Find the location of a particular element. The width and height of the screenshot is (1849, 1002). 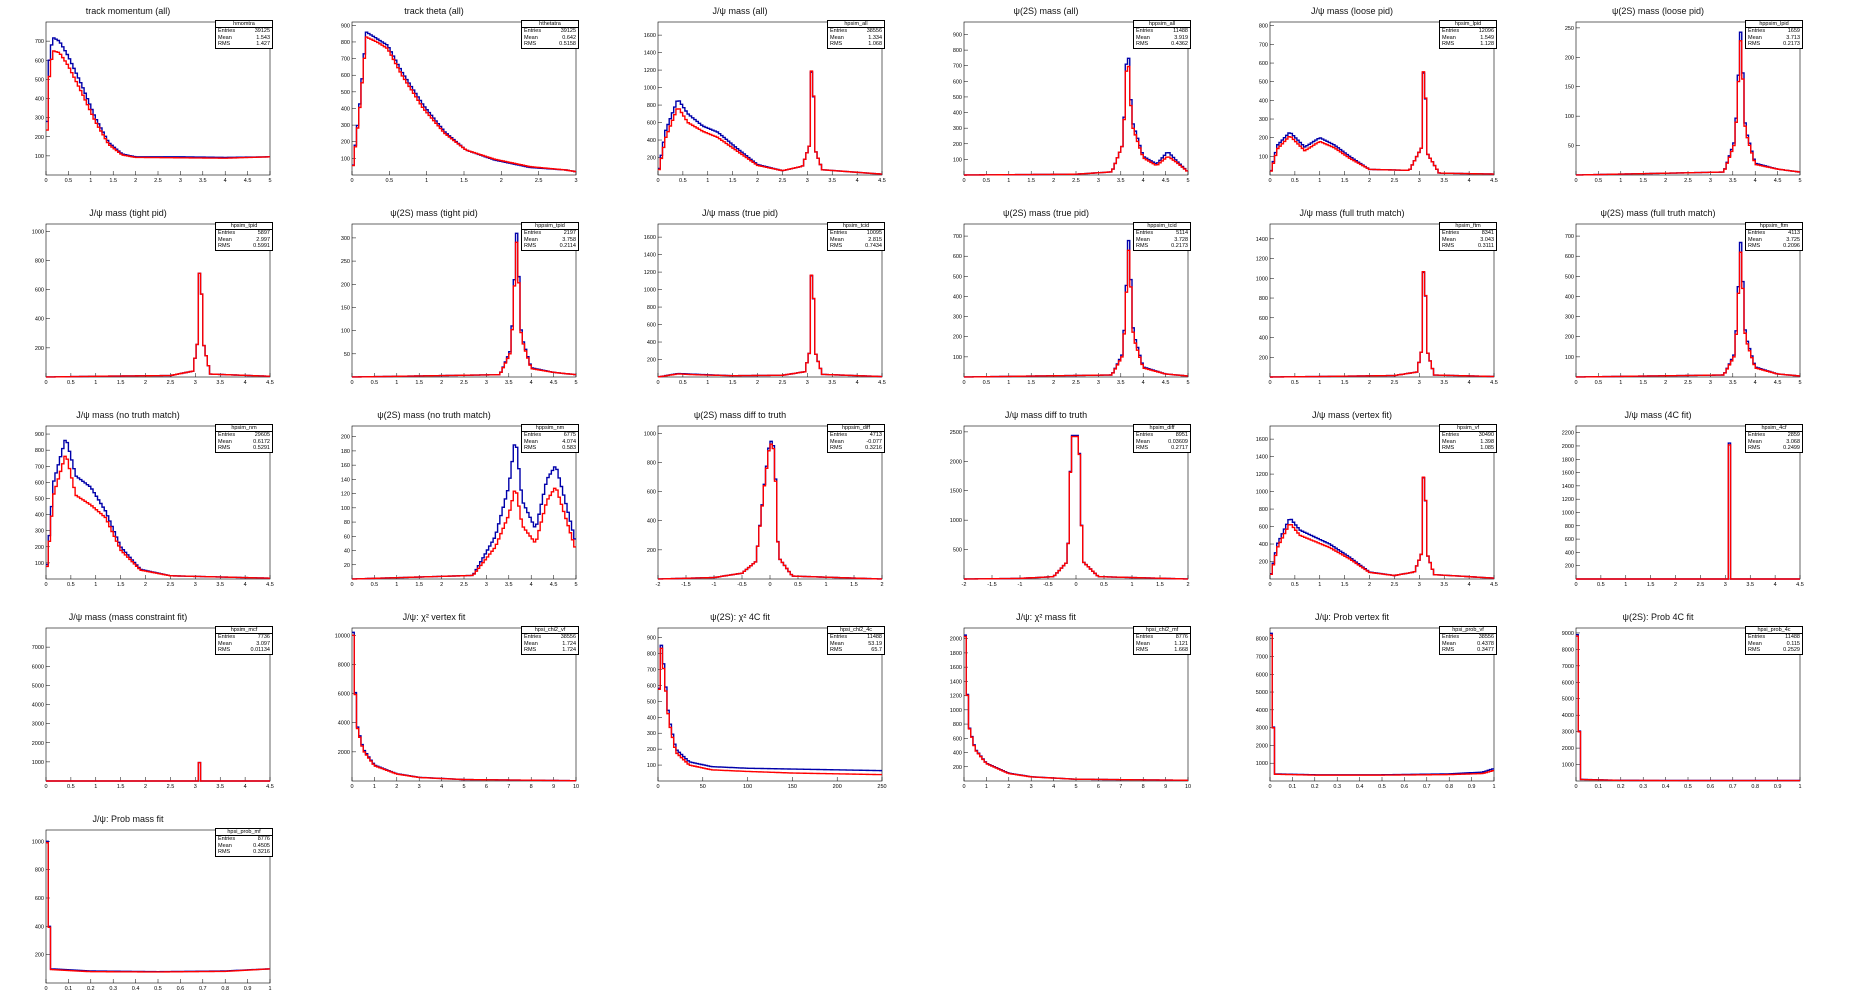

x-tick-label: 0.2 is located at coordinates (1621, 787).